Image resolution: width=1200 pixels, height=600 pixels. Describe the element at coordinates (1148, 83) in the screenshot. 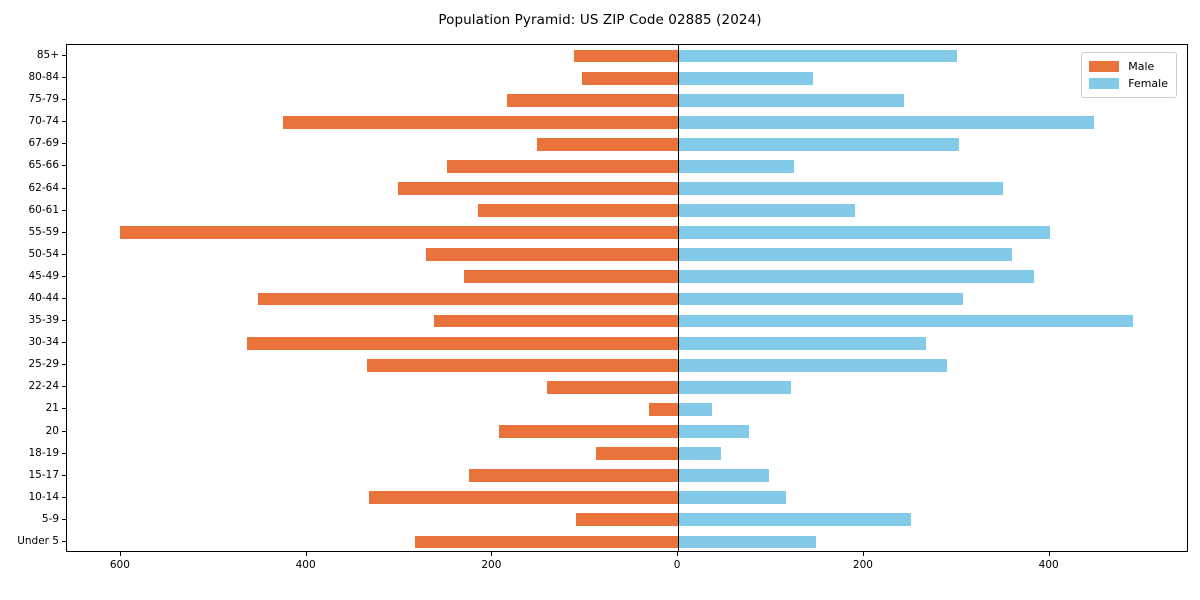

I see `legend-label: Female` at that location.